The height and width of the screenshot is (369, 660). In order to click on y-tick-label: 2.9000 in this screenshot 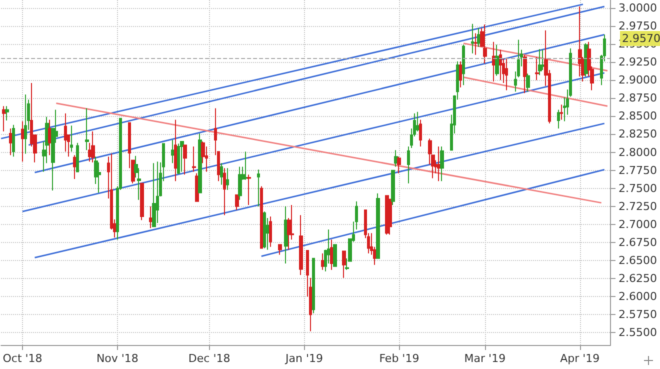, I will do `click(638, 80)`.